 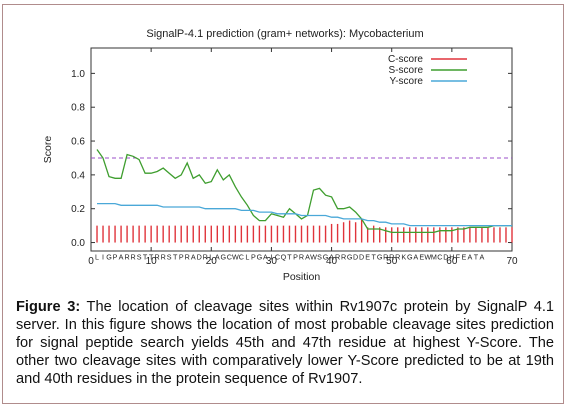 What do you see at coordinates (78, 243) in the screenshot?
I see `y-tick-label: 0.0` at bounding box center [78, 243].